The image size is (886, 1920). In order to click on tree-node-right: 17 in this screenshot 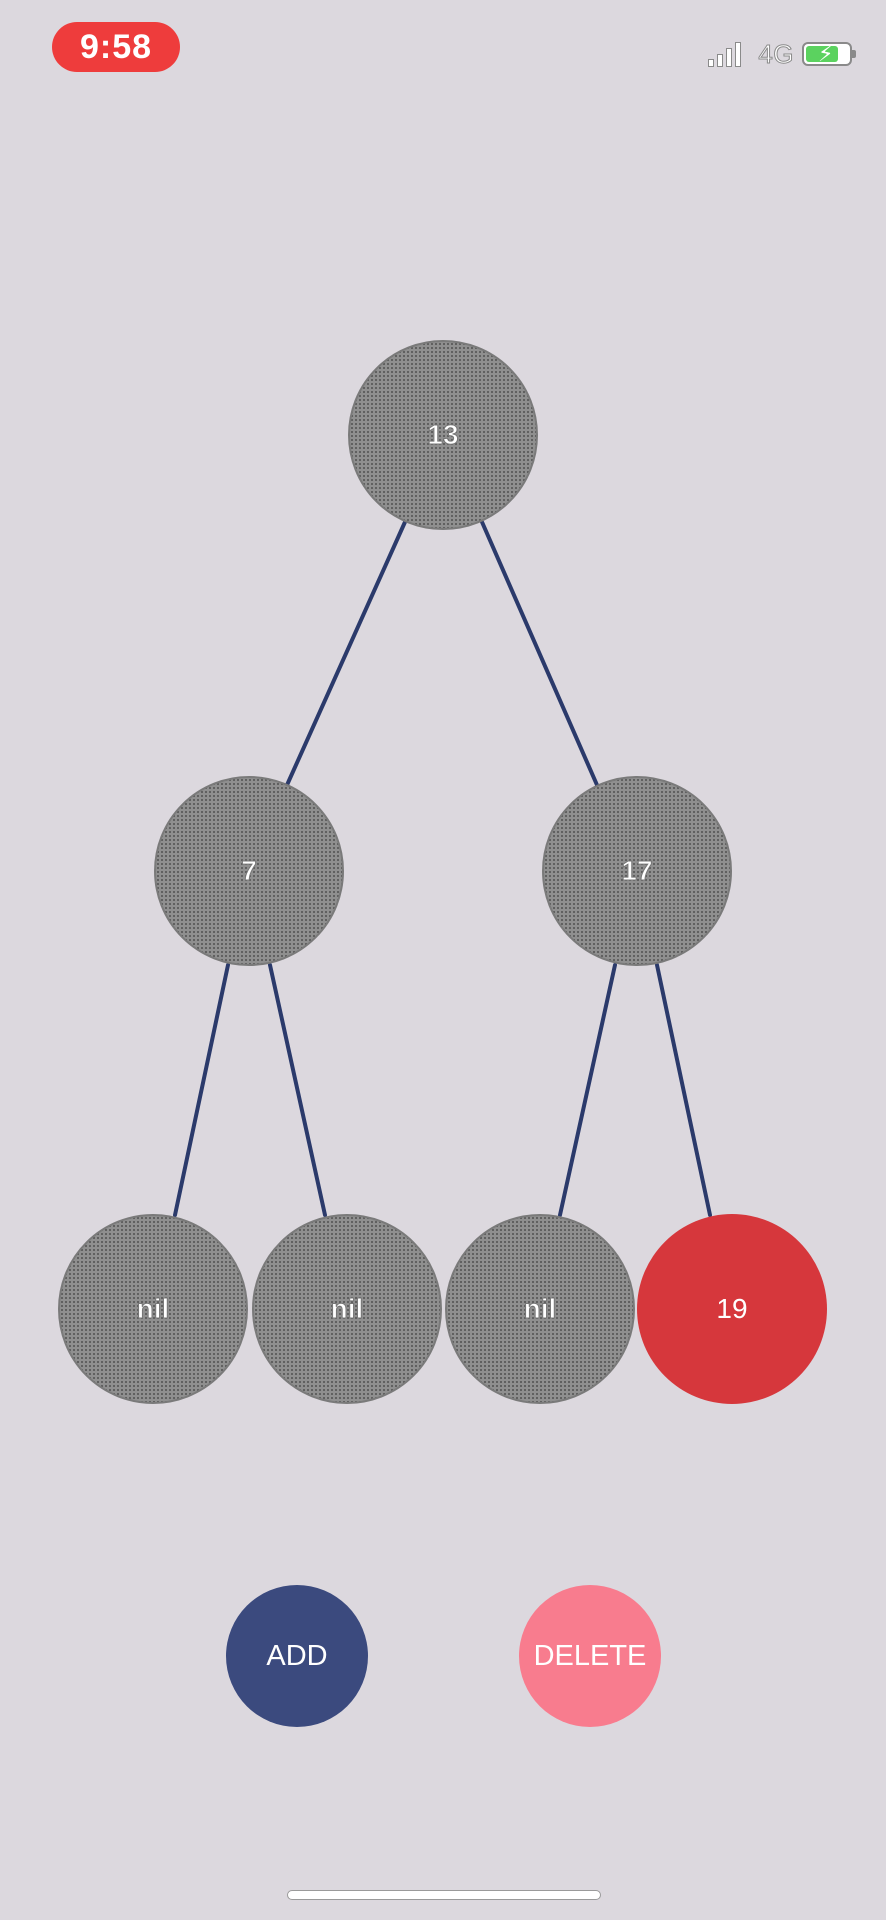, I will do `click(637, 871)`.